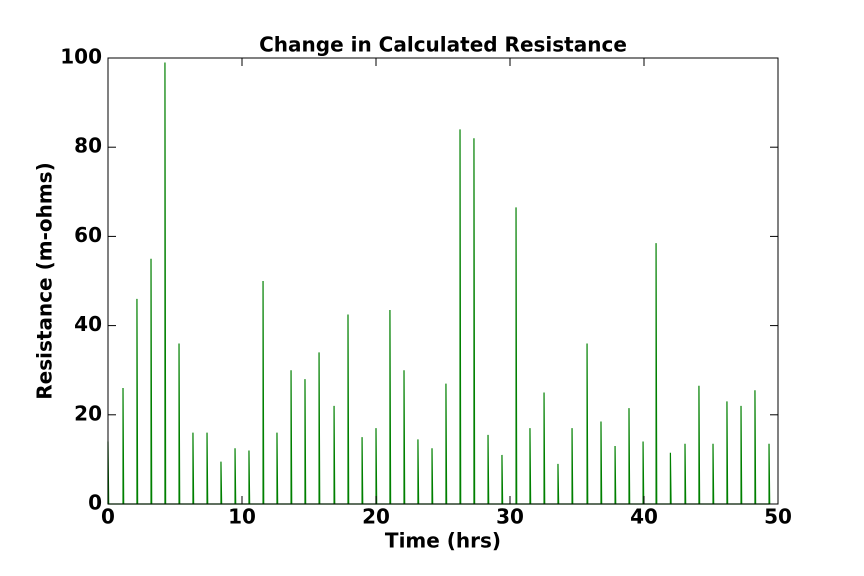 Image resolution: width=864 pixels, height=576 pixels. Describe the element at coordinates (88, 324) in the screenshot. I see `y-tick-label: 40` at that location.